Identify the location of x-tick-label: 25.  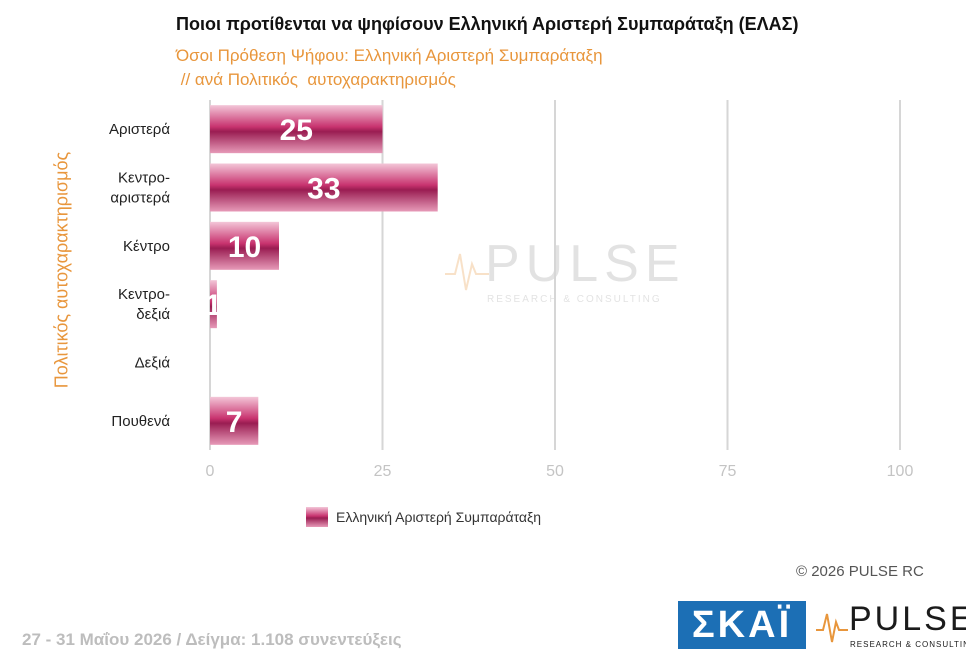
(383, 471).